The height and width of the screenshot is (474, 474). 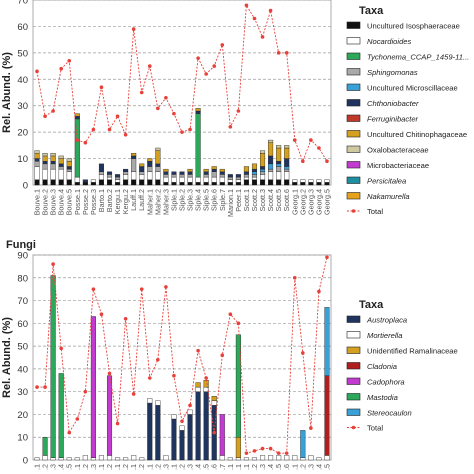 What do you see at coordinates (22, 133) in the screenshot?
I see `y-tick-label: 20` at bounding box center [22, 133].